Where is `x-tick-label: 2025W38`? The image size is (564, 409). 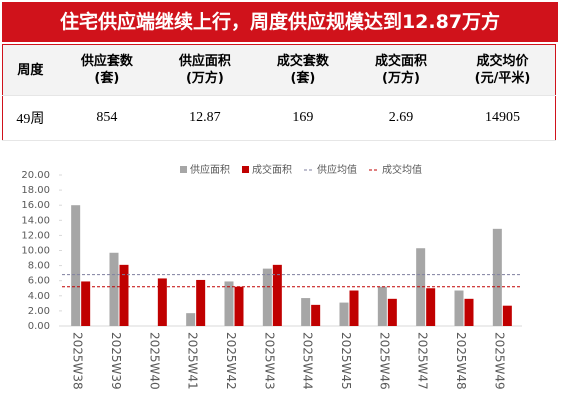 x-tick-label: 2025W38 is located at coordinates (78, 361).